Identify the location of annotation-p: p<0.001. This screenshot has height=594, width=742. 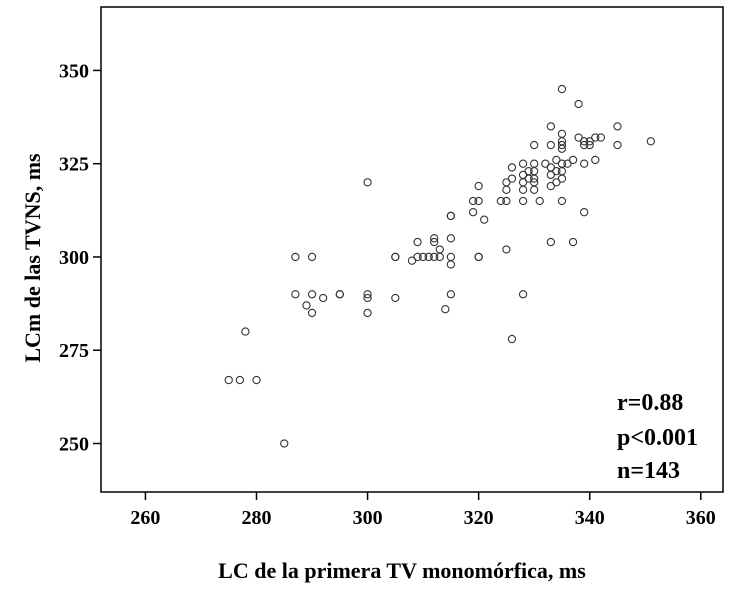
(657, 438).